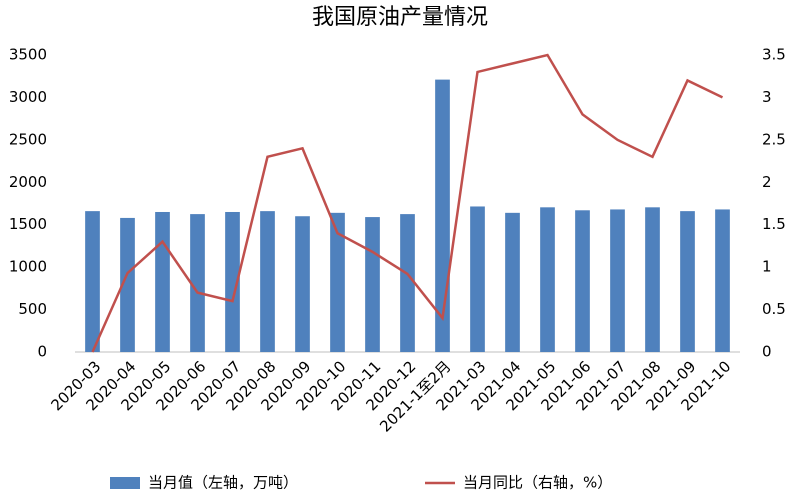 This screenshot has width=800, height=500. I want to click on y-tick-label: 3500, so click(28, 55).